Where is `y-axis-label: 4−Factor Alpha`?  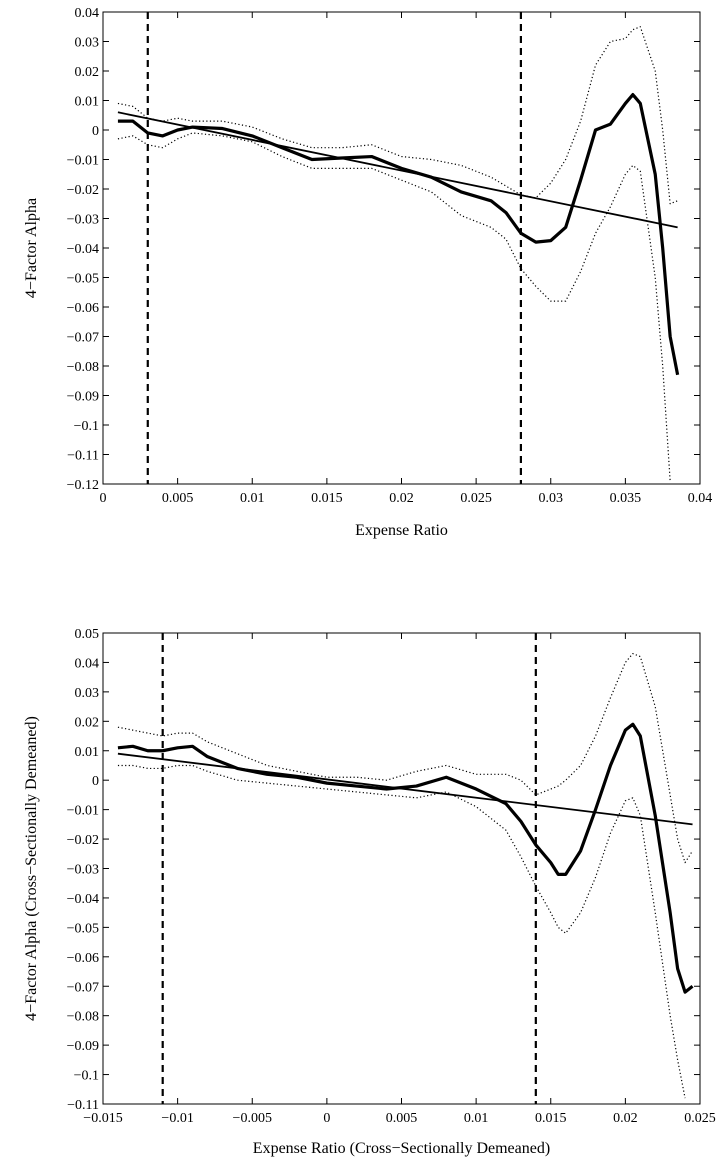
y-axis-label: 4−Factor Alpha is located at coordinates (31, 248).